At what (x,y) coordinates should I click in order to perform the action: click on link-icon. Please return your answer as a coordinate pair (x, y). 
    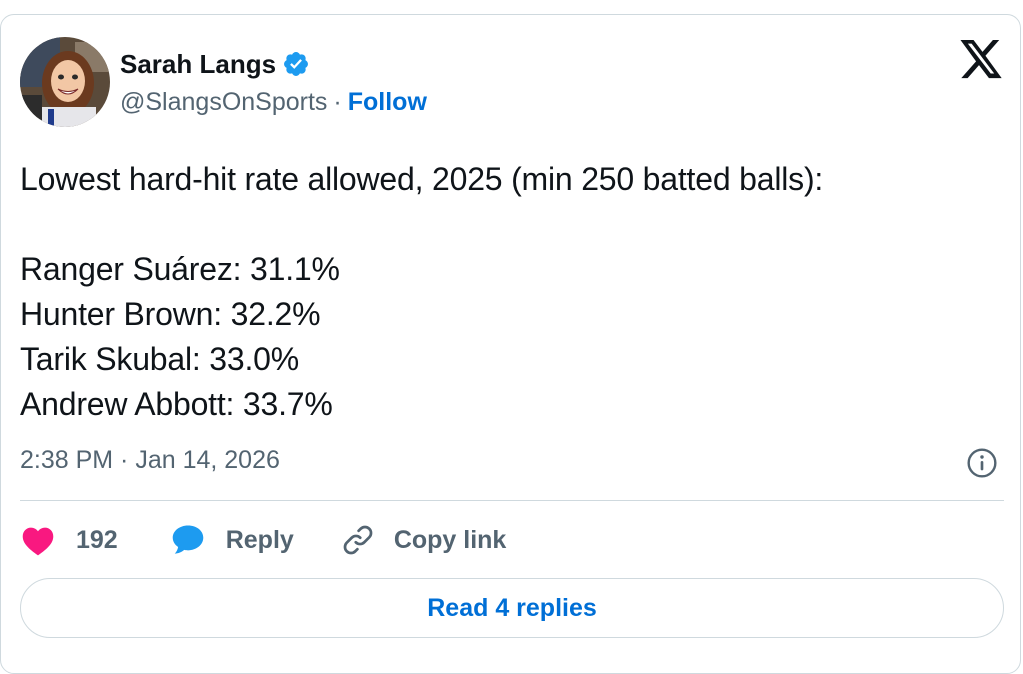
    Looking at the image, I should click on (358, 540).